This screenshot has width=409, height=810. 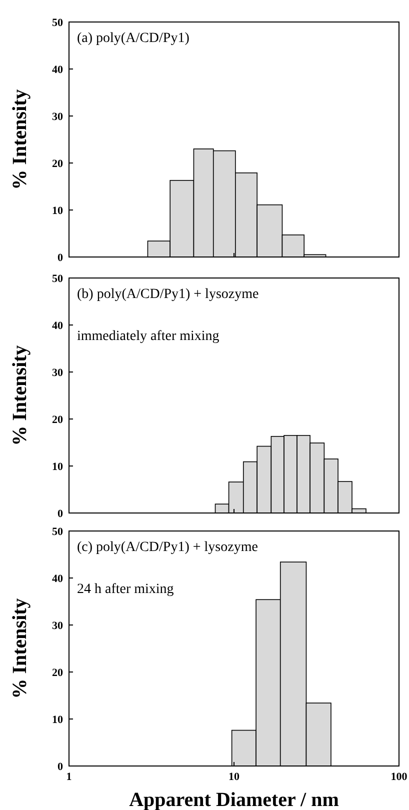 I want to click on annotation: (b) poly(A/CD/Py1) + lysozyme, so click(x=168, y=294).